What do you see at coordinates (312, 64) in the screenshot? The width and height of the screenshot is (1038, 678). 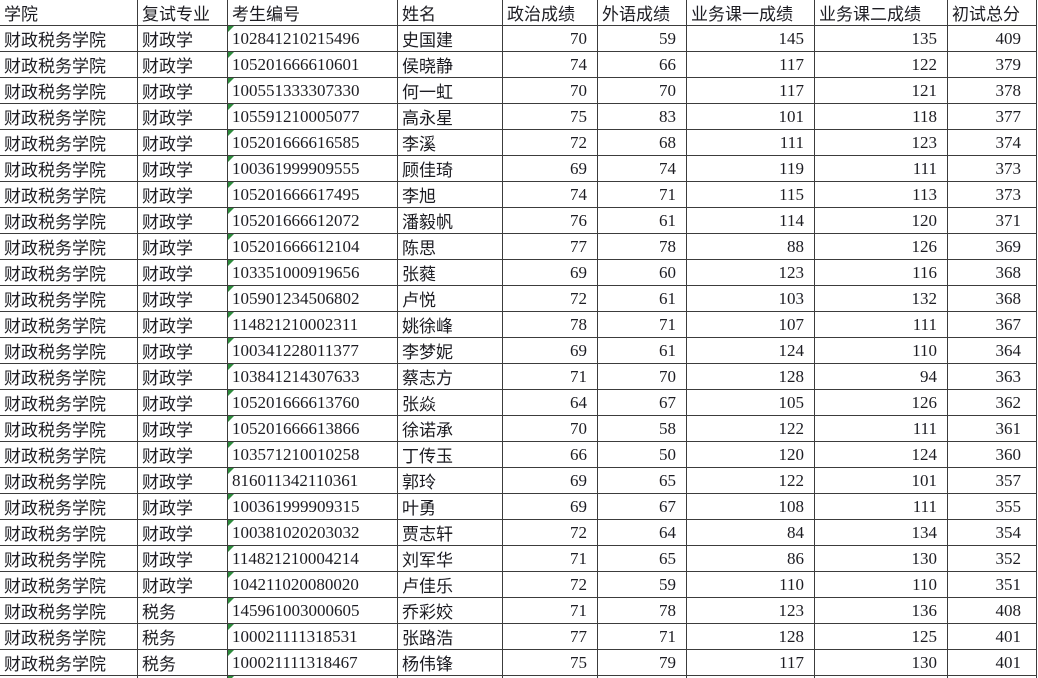 I see `cell-candidate_no: 105201666610601` at bounding box center [312, 64].